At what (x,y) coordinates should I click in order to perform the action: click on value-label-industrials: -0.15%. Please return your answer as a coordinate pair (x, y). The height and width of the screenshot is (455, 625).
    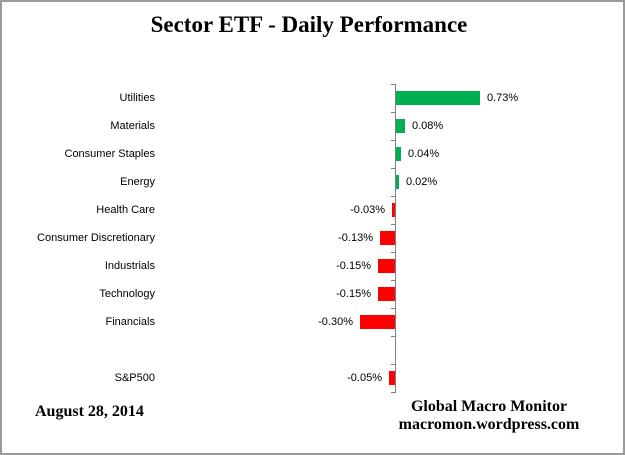
    Looking at the image, I should click on (353, 266).